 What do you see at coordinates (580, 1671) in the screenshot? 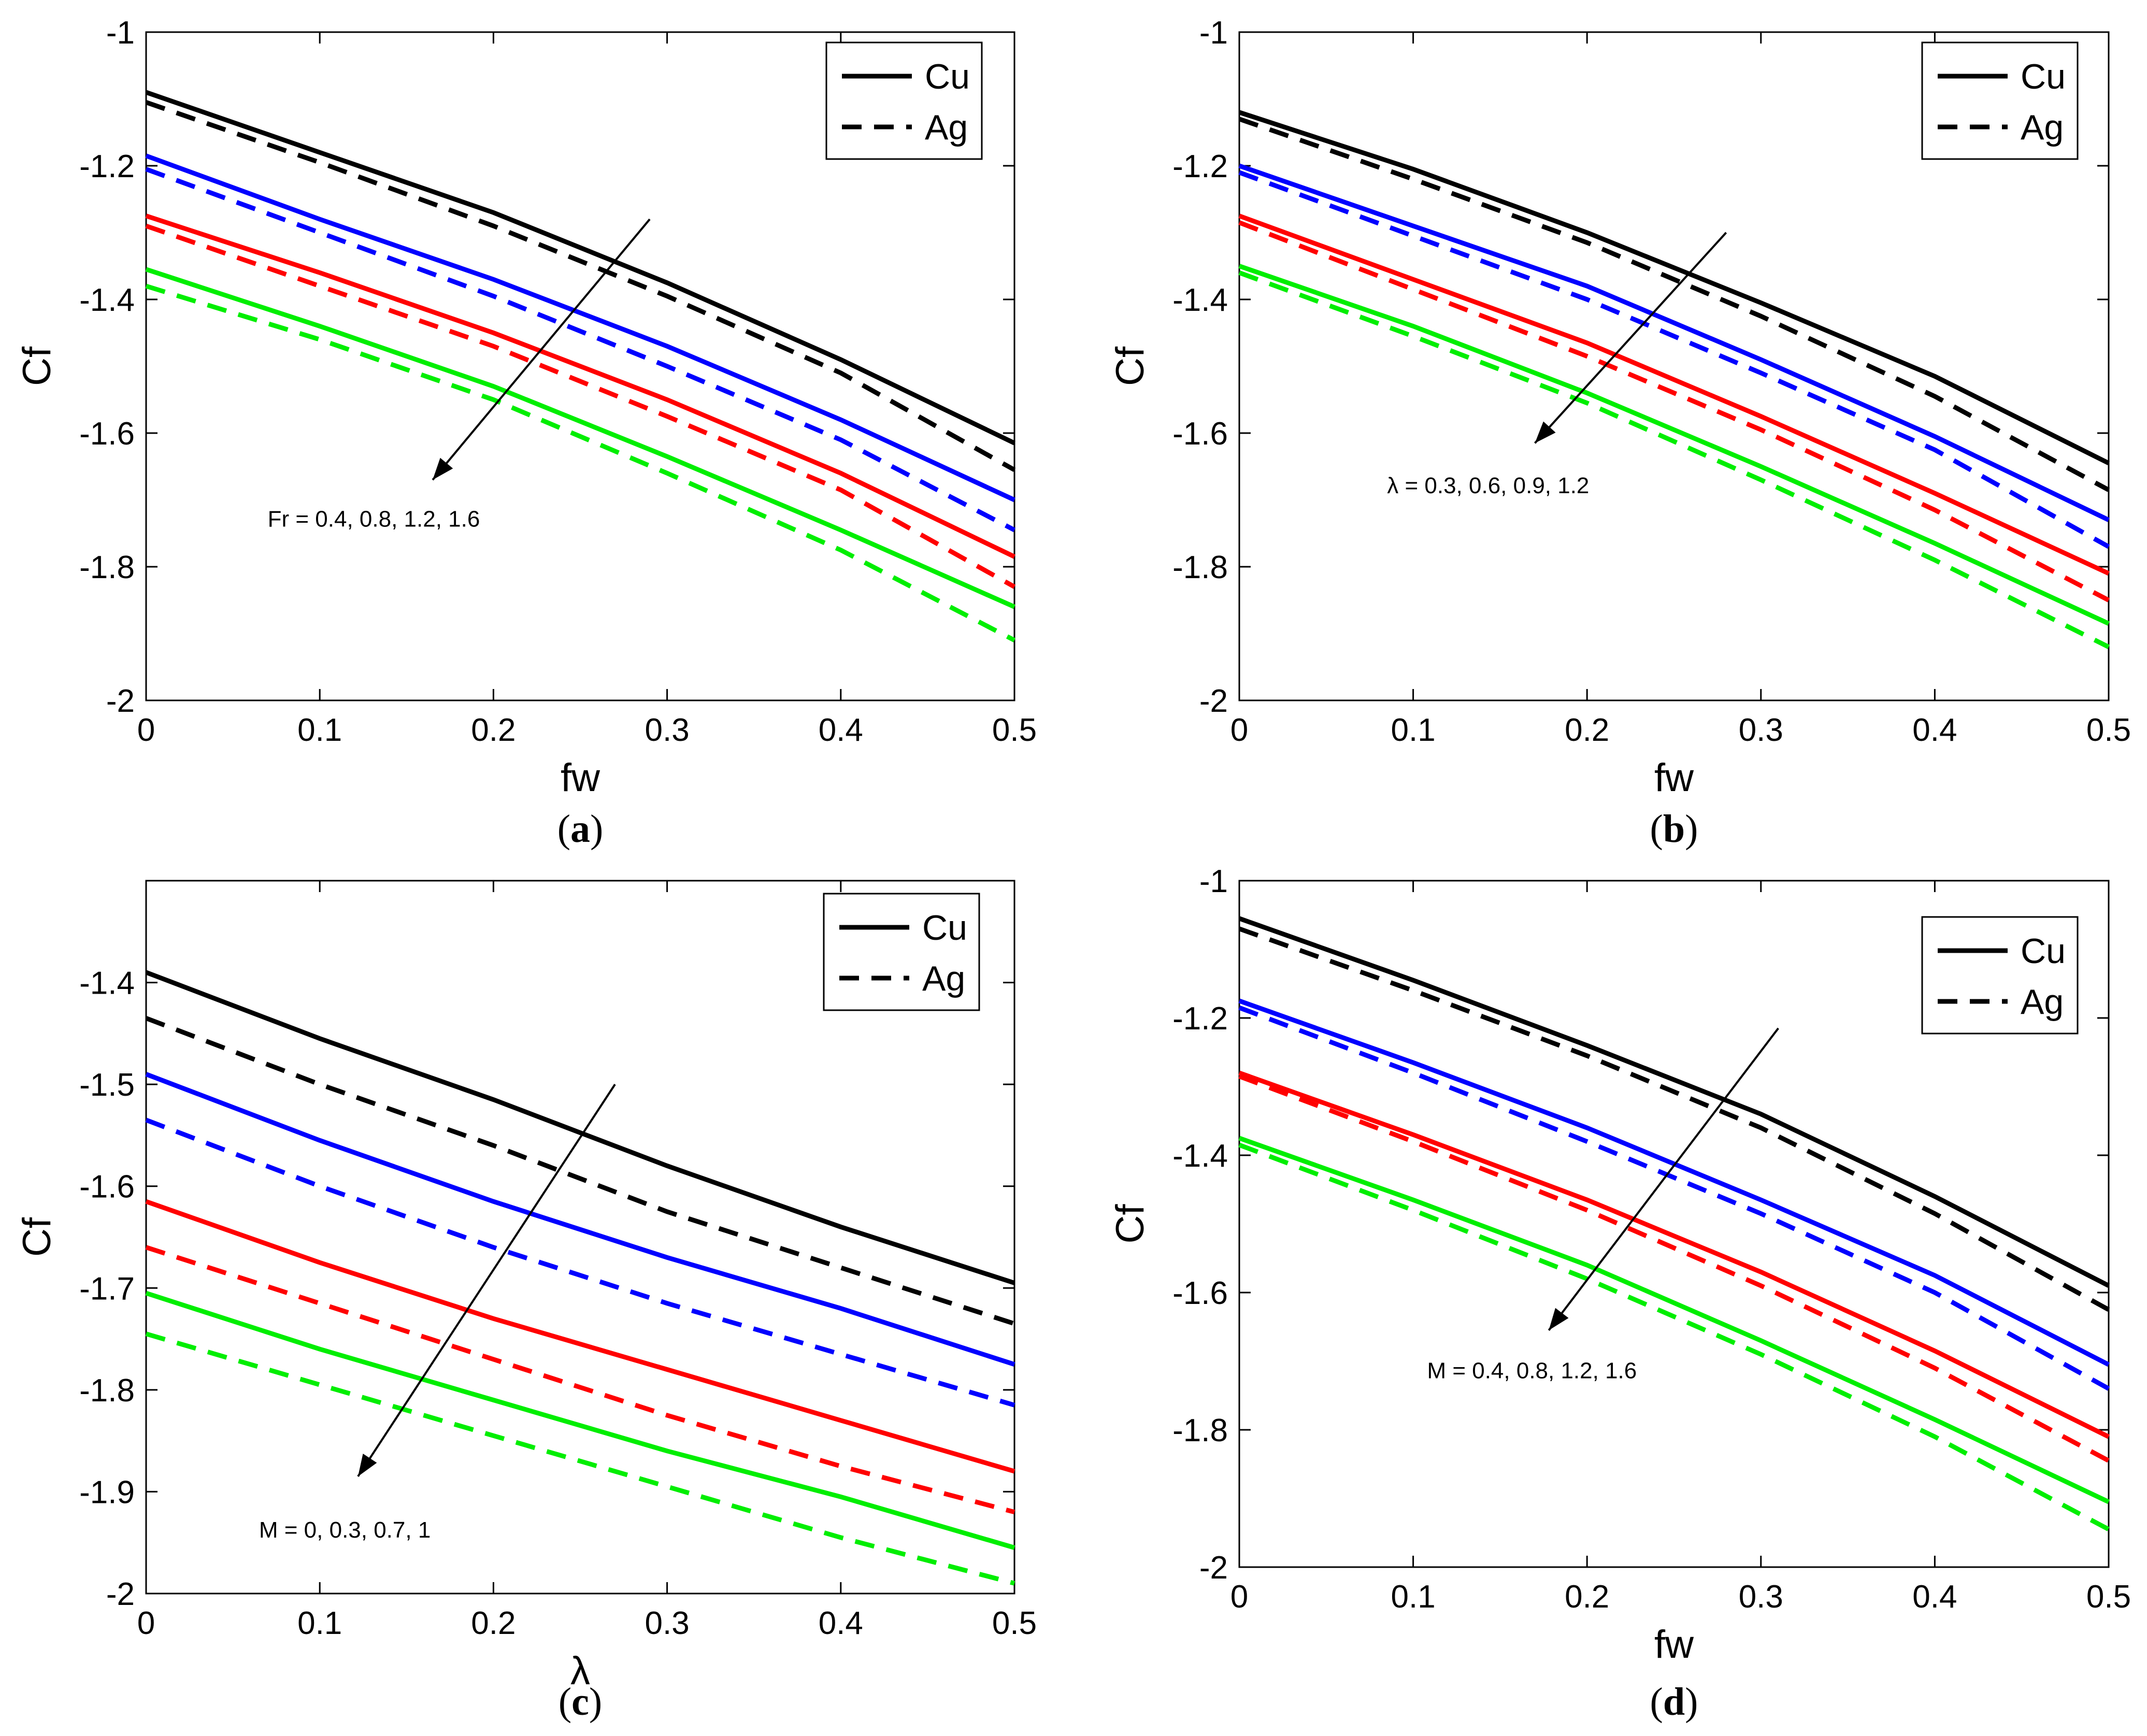
I see `x-axis-label: λ` at bounding box center [580, 1671].